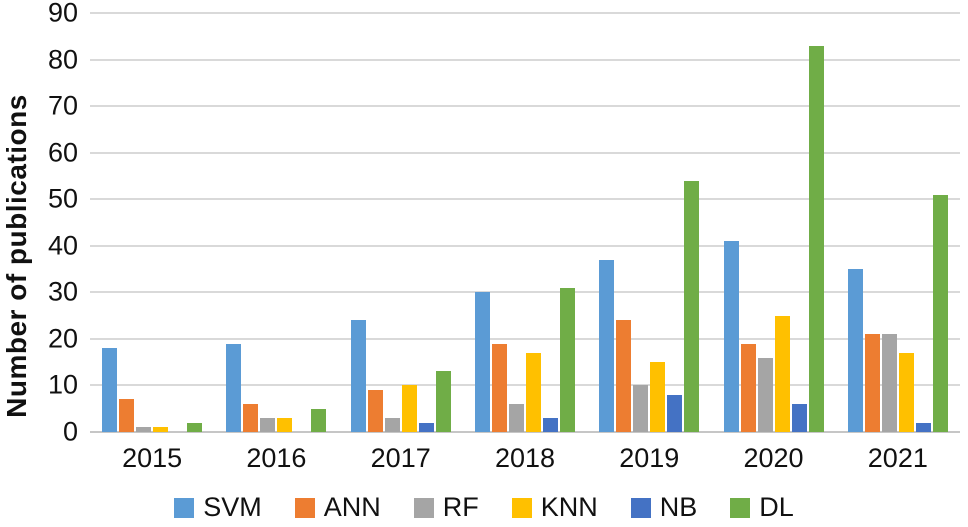 Image resolution: width=968 pixels, height=527 pixels. What do you see at coordinates (62, 14) in the screenshot?
I see `y-tick-label-90: 90` at bounding box center [62, 14].